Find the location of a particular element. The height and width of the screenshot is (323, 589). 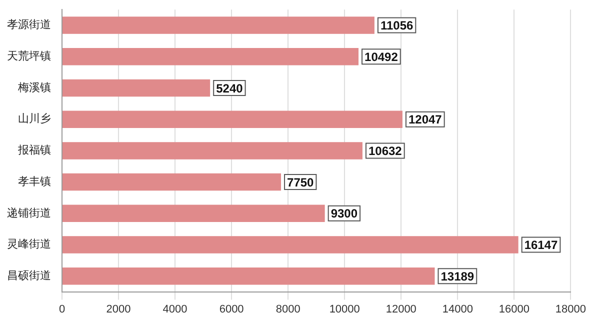

y-tick-label: 孝源街道 is located at coordinates (29, 25).